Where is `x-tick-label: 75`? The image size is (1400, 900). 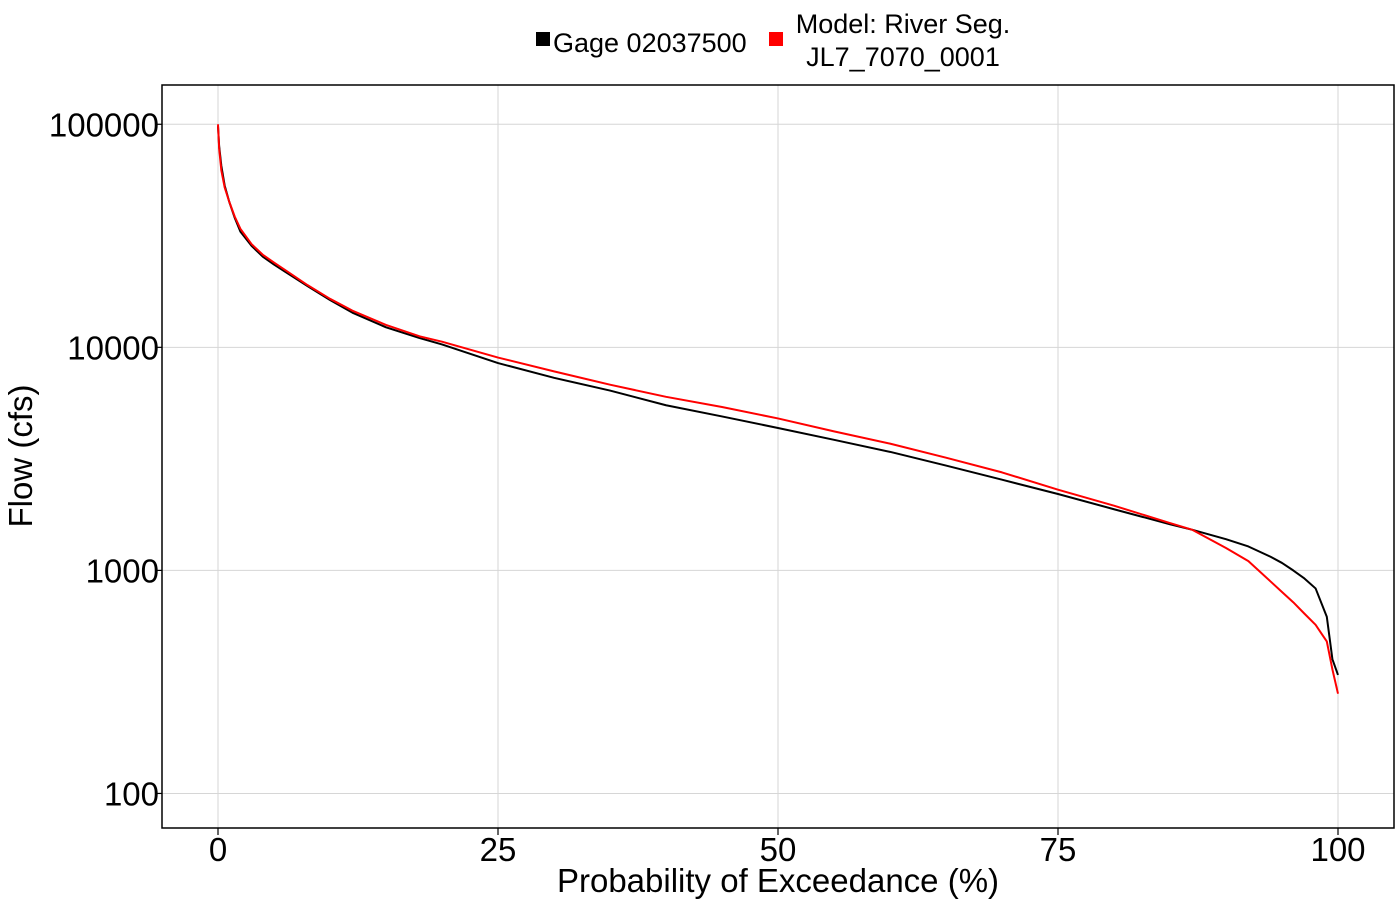
x-tick-label: 75 is located at coordinates (1058, 849).